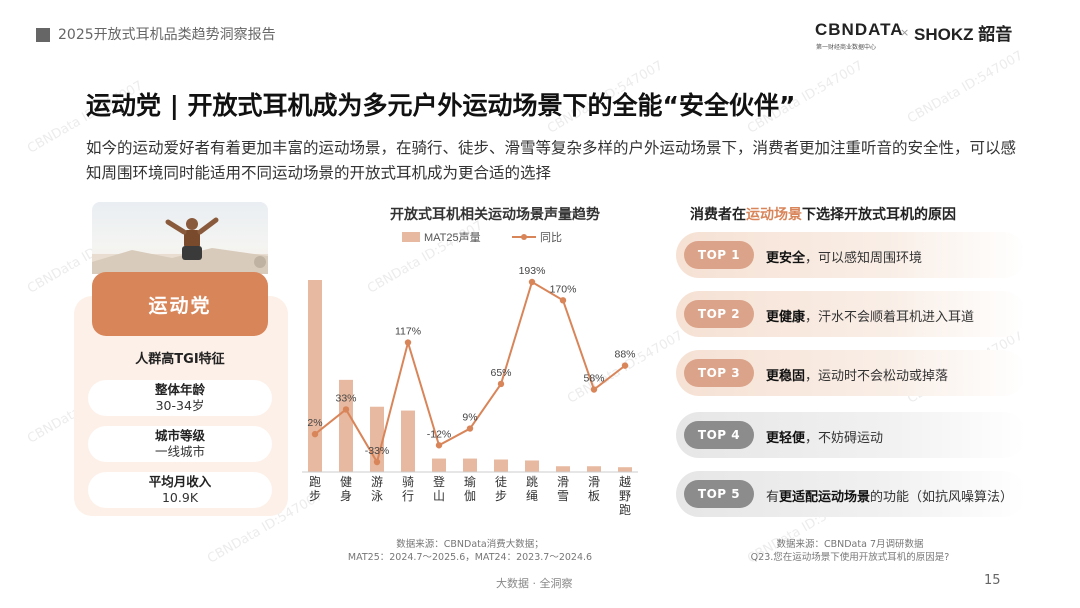 This screenshot has height=608, width=1080. Describe the element at coordinates (719, 435) in the screenshot. I see `rank-badge: TOP 4` at that location.